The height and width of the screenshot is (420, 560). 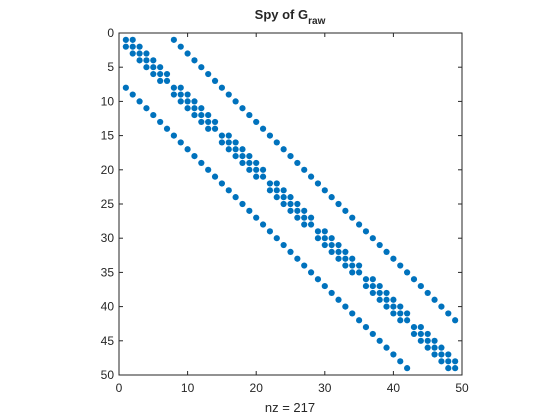 I want to click on chart-title-main: Spy of G, so click(x=281, y=14).